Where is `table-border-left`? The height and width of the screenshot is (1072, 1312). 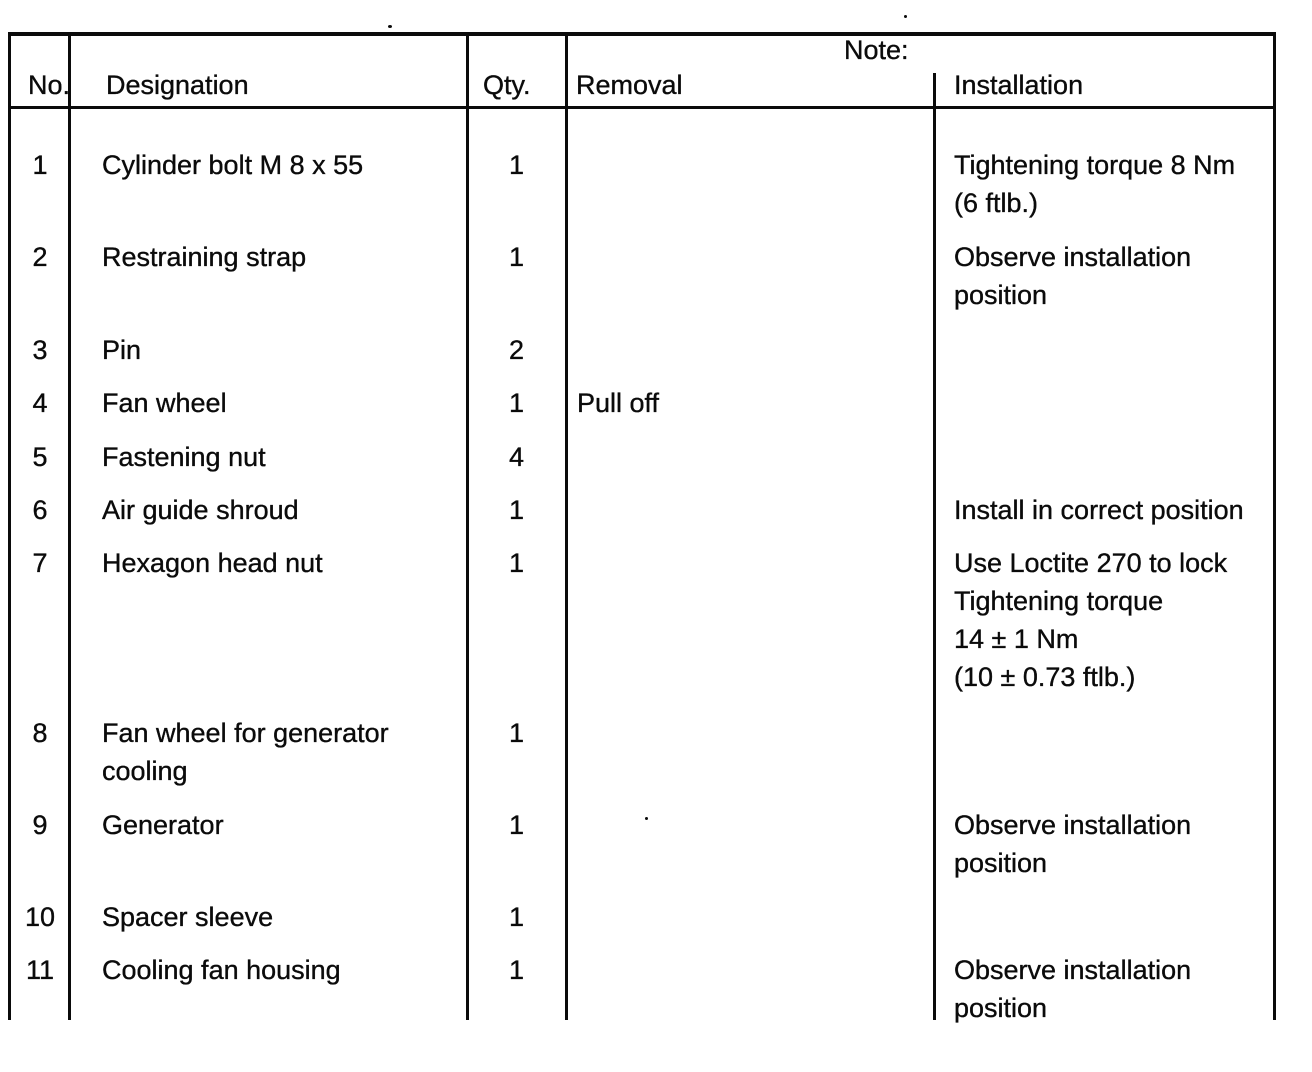
table-border-left is located at coordinates (9, 526).